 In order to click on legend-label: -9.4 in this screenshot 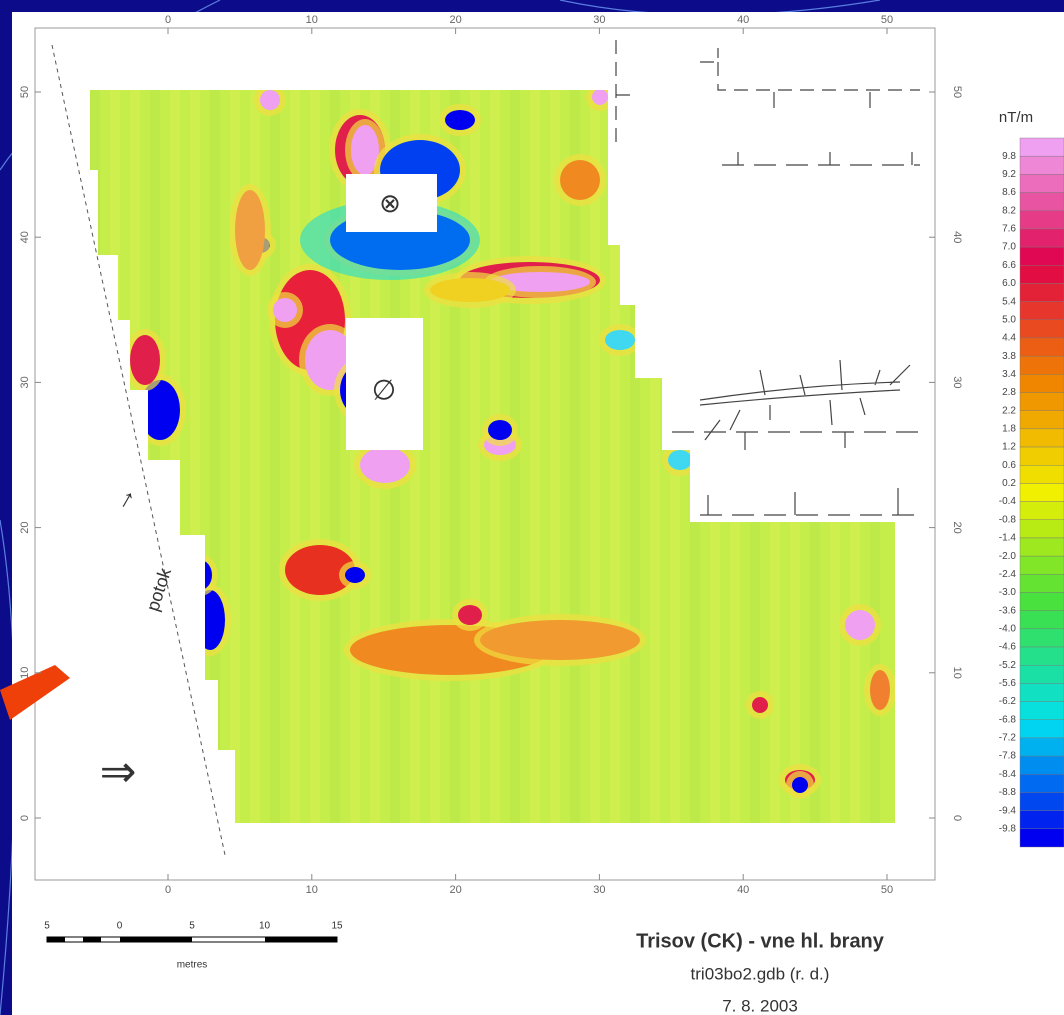, I will do `click(1008, 810)`.